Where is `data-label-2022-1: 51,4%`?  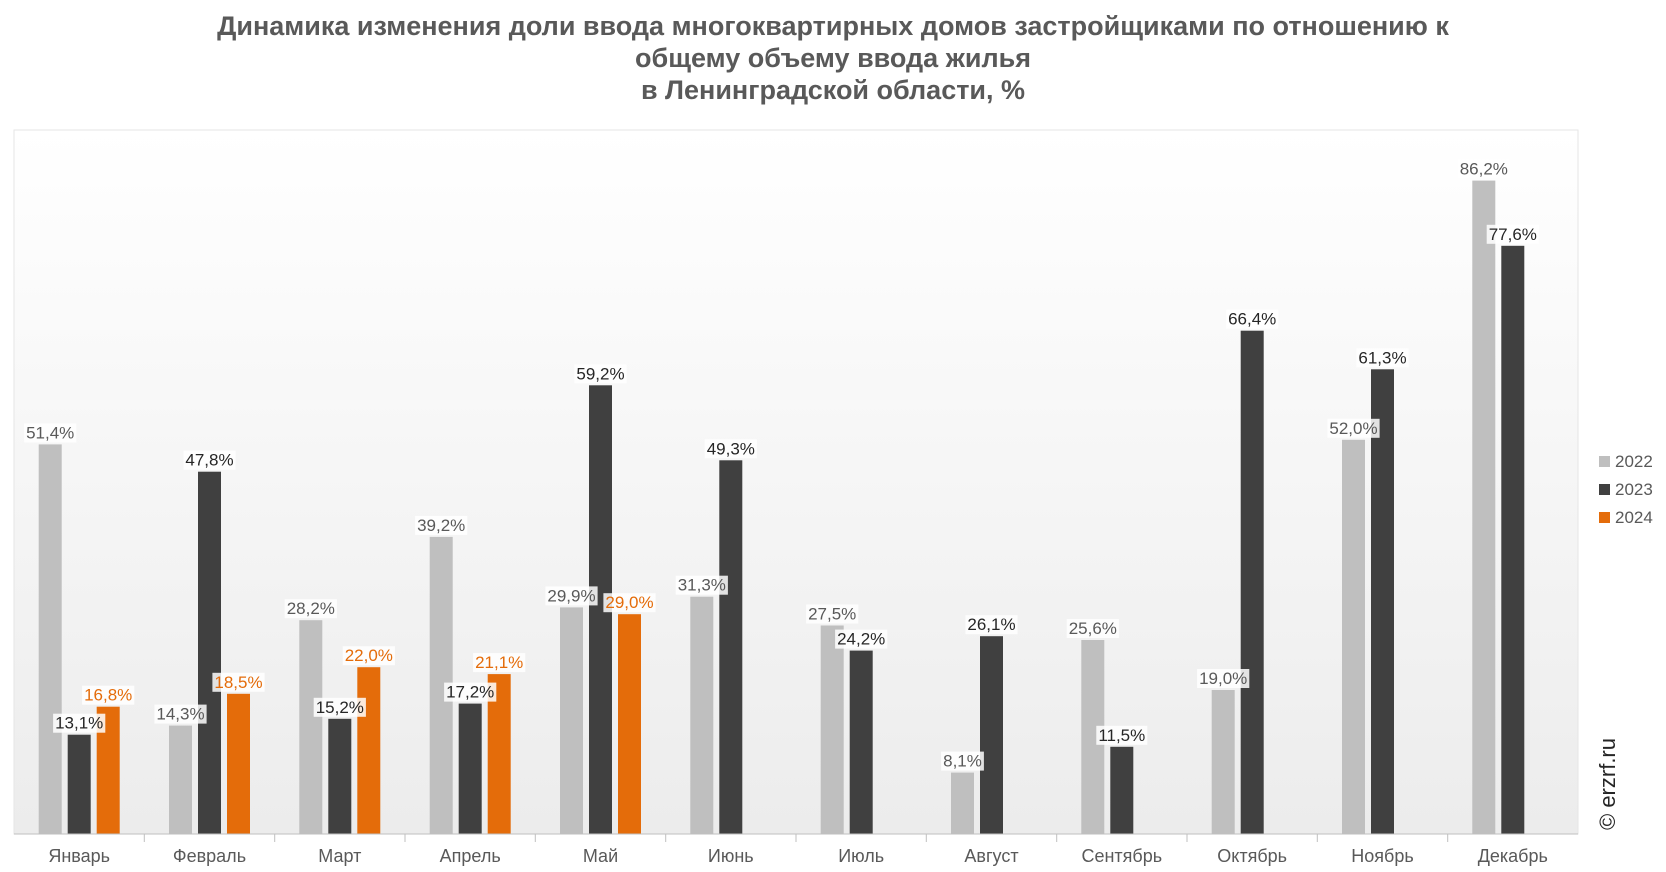
data-label-2022-1: 51,4% is located at coordinates (50, 432).